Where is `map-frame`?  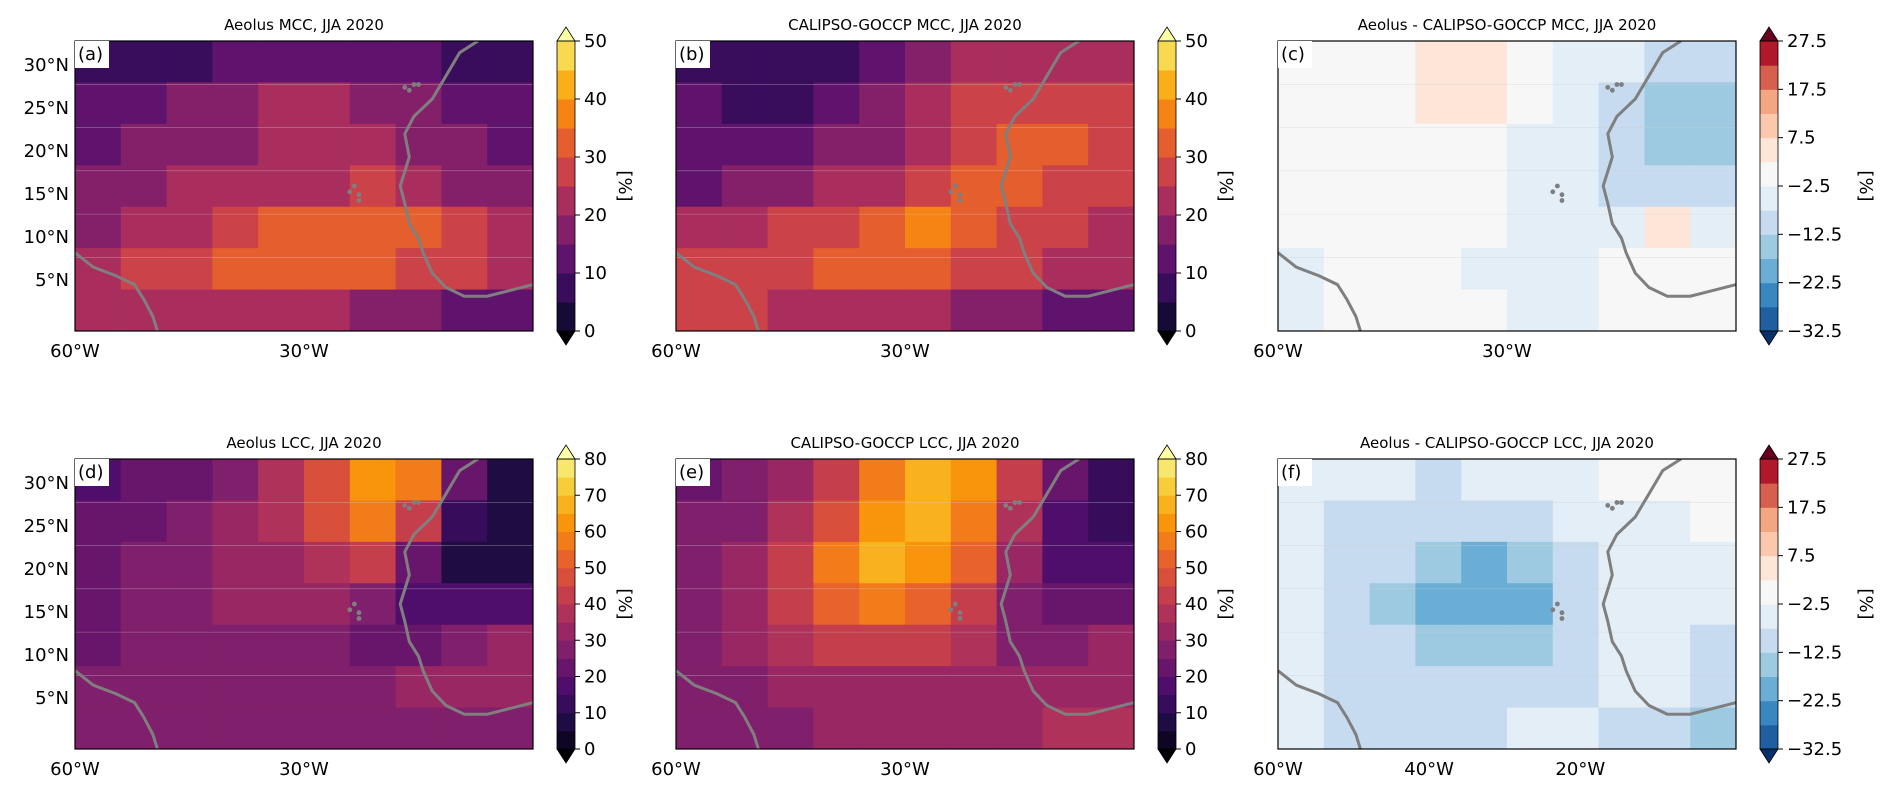 map-frame is located at coordinates (1507, 186).